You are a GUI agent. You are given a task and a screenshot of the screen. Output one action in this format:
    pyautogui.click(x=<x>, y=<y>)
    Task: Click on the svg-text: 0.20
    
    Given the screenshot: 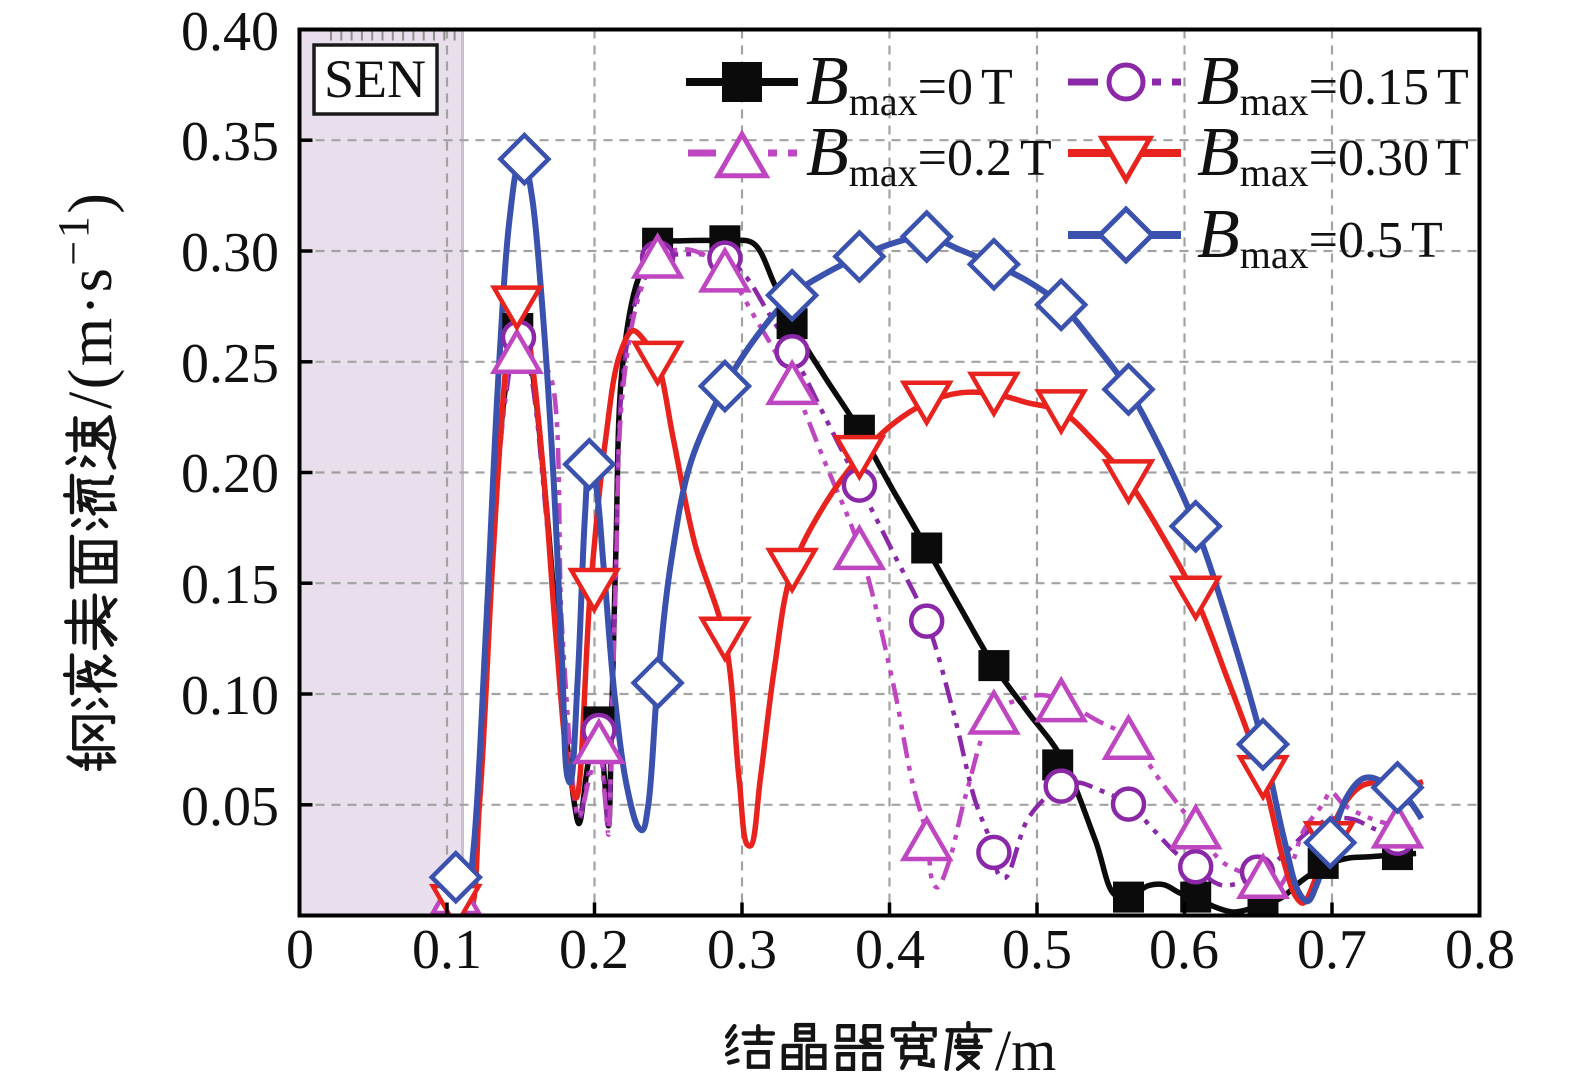 What is the action you would take?
    pyautogui.click(x=230, y=474)
    